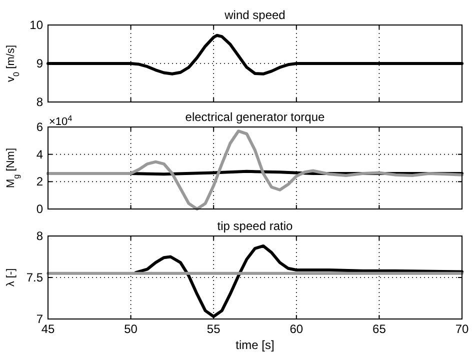 The width and height of the screenshot is (474, 353). I want to click on y-tick-label: 7.5, so click(35, 277).